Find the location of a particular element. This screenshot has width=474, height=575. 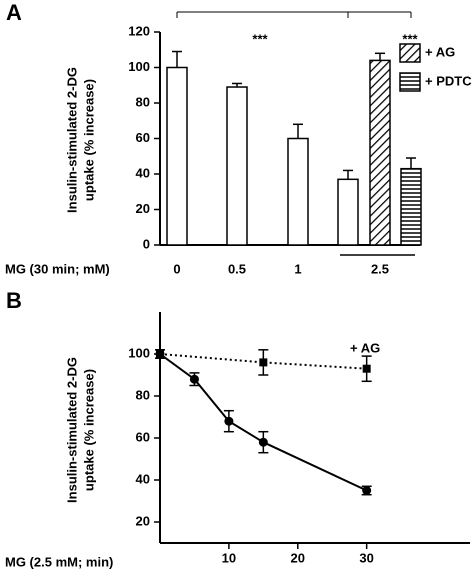

legend-label: + AG is located at coordinates (440, 51).